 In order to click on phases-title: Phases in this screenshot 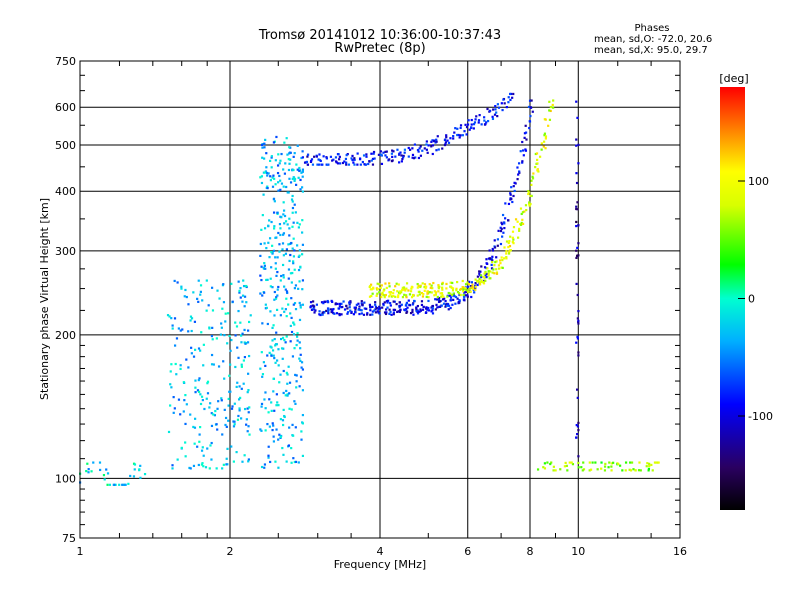, I will do `click(651, 28)`.